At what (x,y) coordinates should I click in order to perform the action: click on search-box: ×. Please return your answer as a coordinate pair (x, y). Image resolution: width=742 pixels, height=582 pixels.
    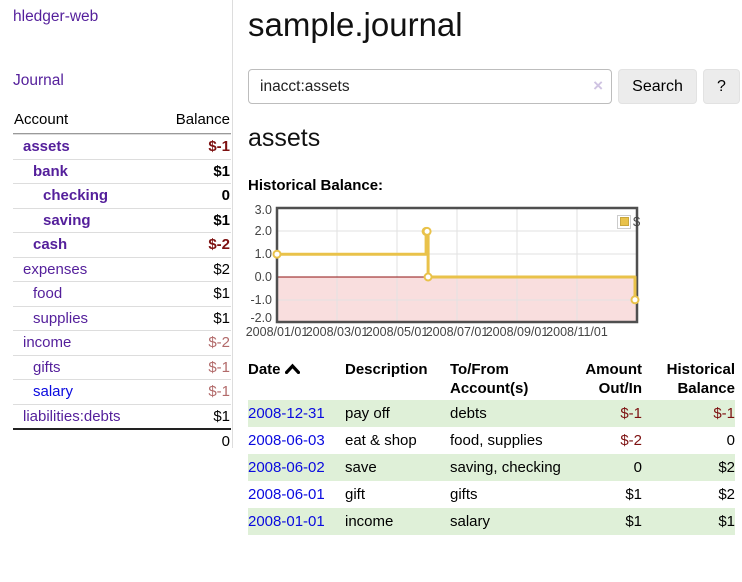
    Looking at the image, I should click on (430, 86).